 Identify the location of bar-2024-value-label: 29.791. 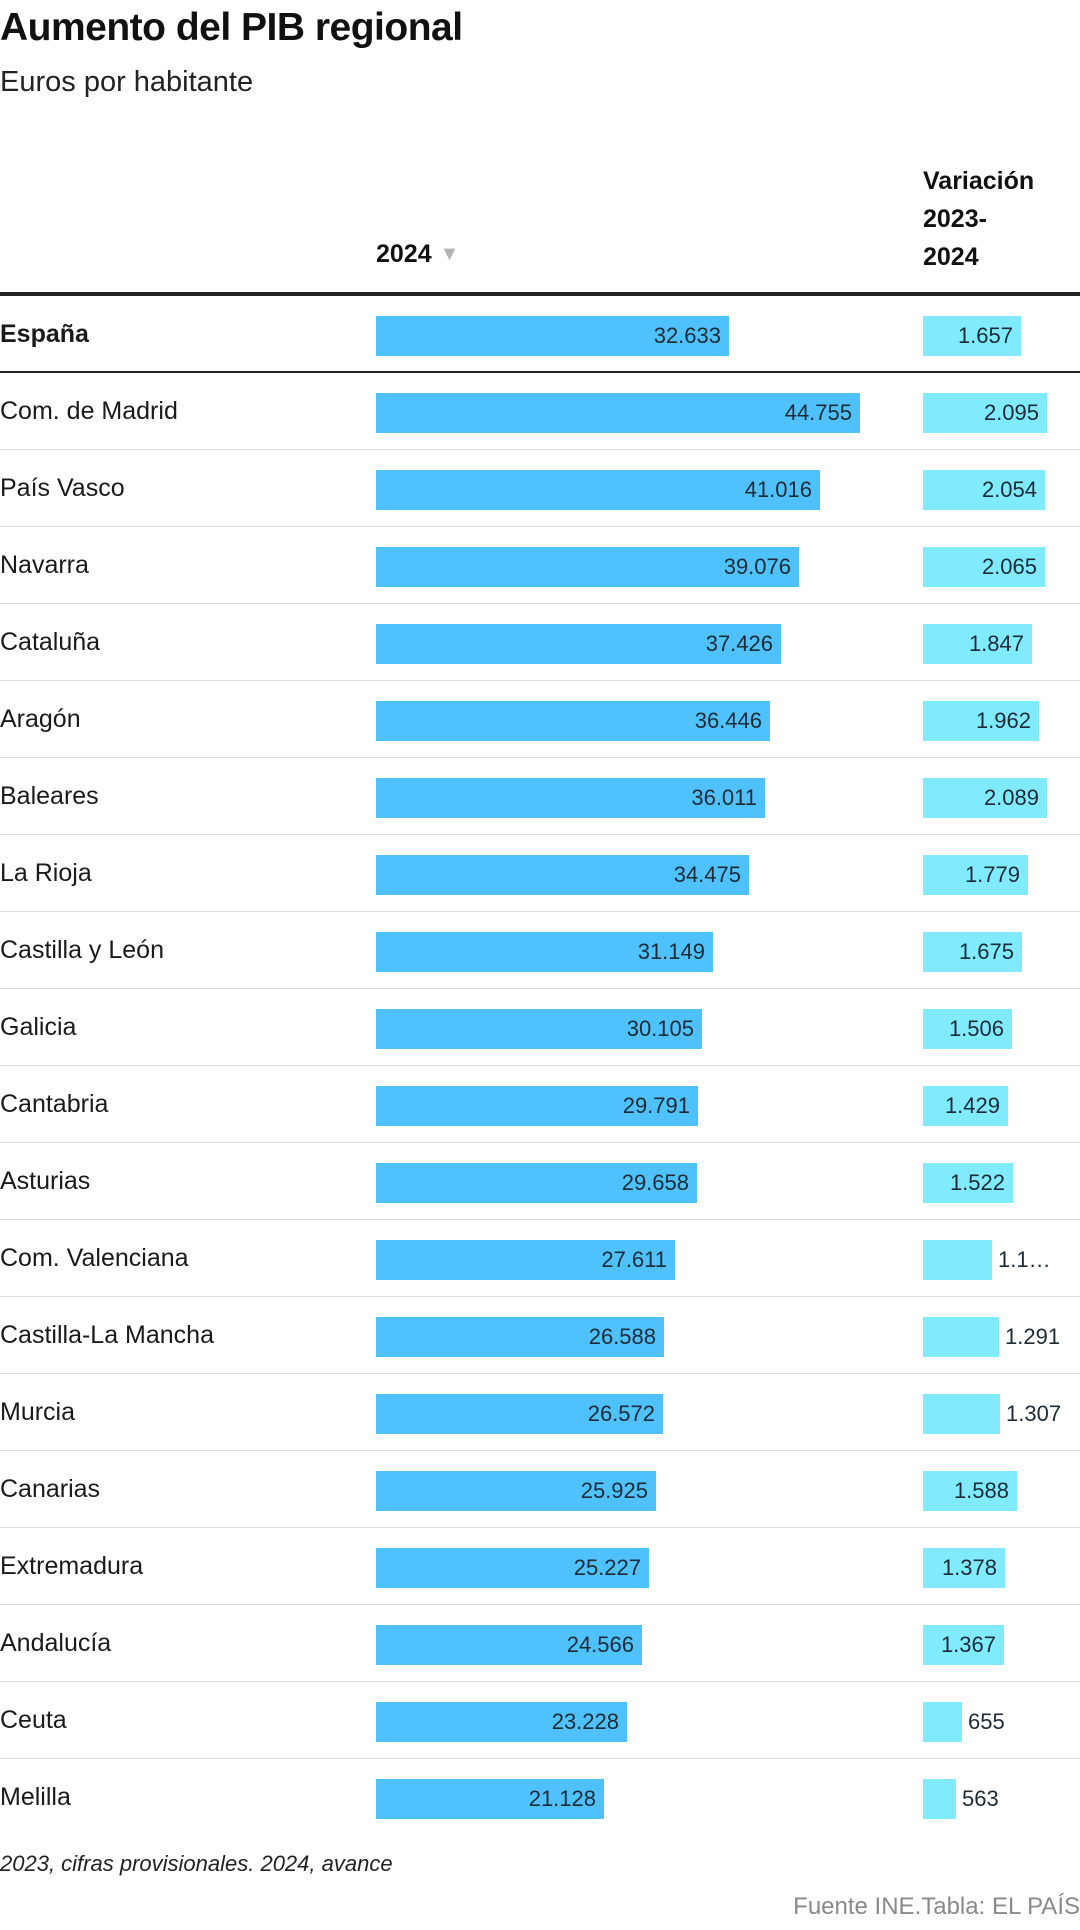
(656, 1105).